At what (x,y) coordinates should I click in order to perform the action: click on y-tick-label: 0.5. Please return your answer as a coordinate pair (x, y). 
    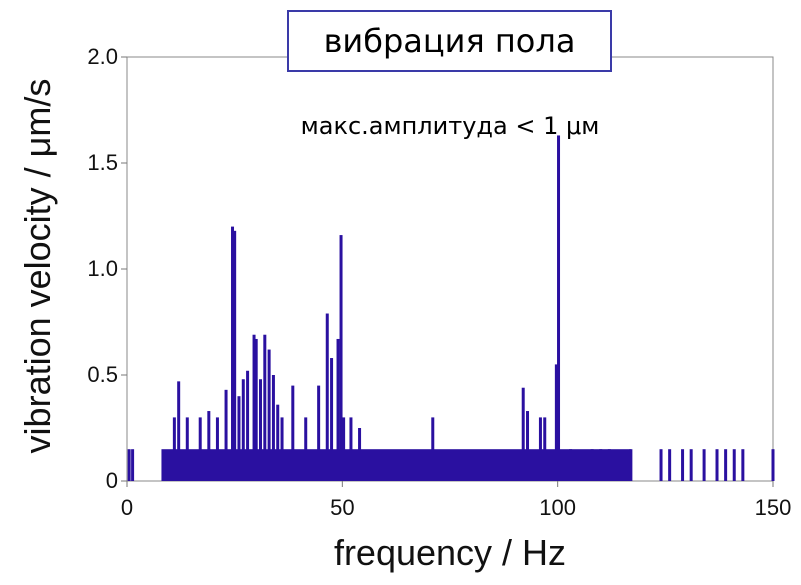
    Looking at the image, I should click on (102, 374).